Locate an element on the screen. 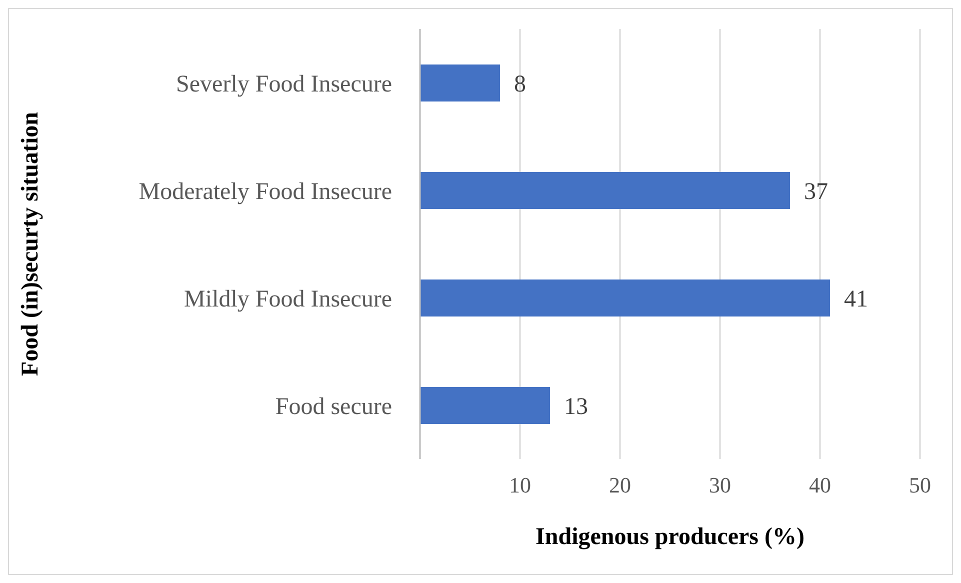 This screenshot has width=961, height=583. x-tick-label: 50 is located at coordinates (920, 485).